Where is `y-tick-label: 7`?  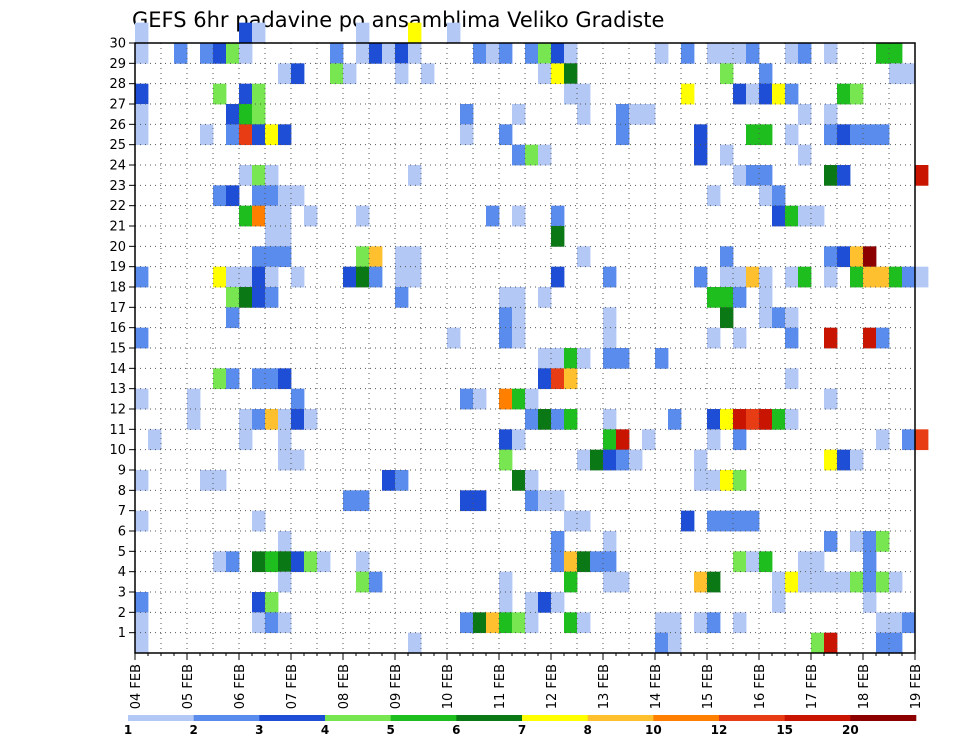 y-tick-label: 7 is located at coordinates (122, 511).